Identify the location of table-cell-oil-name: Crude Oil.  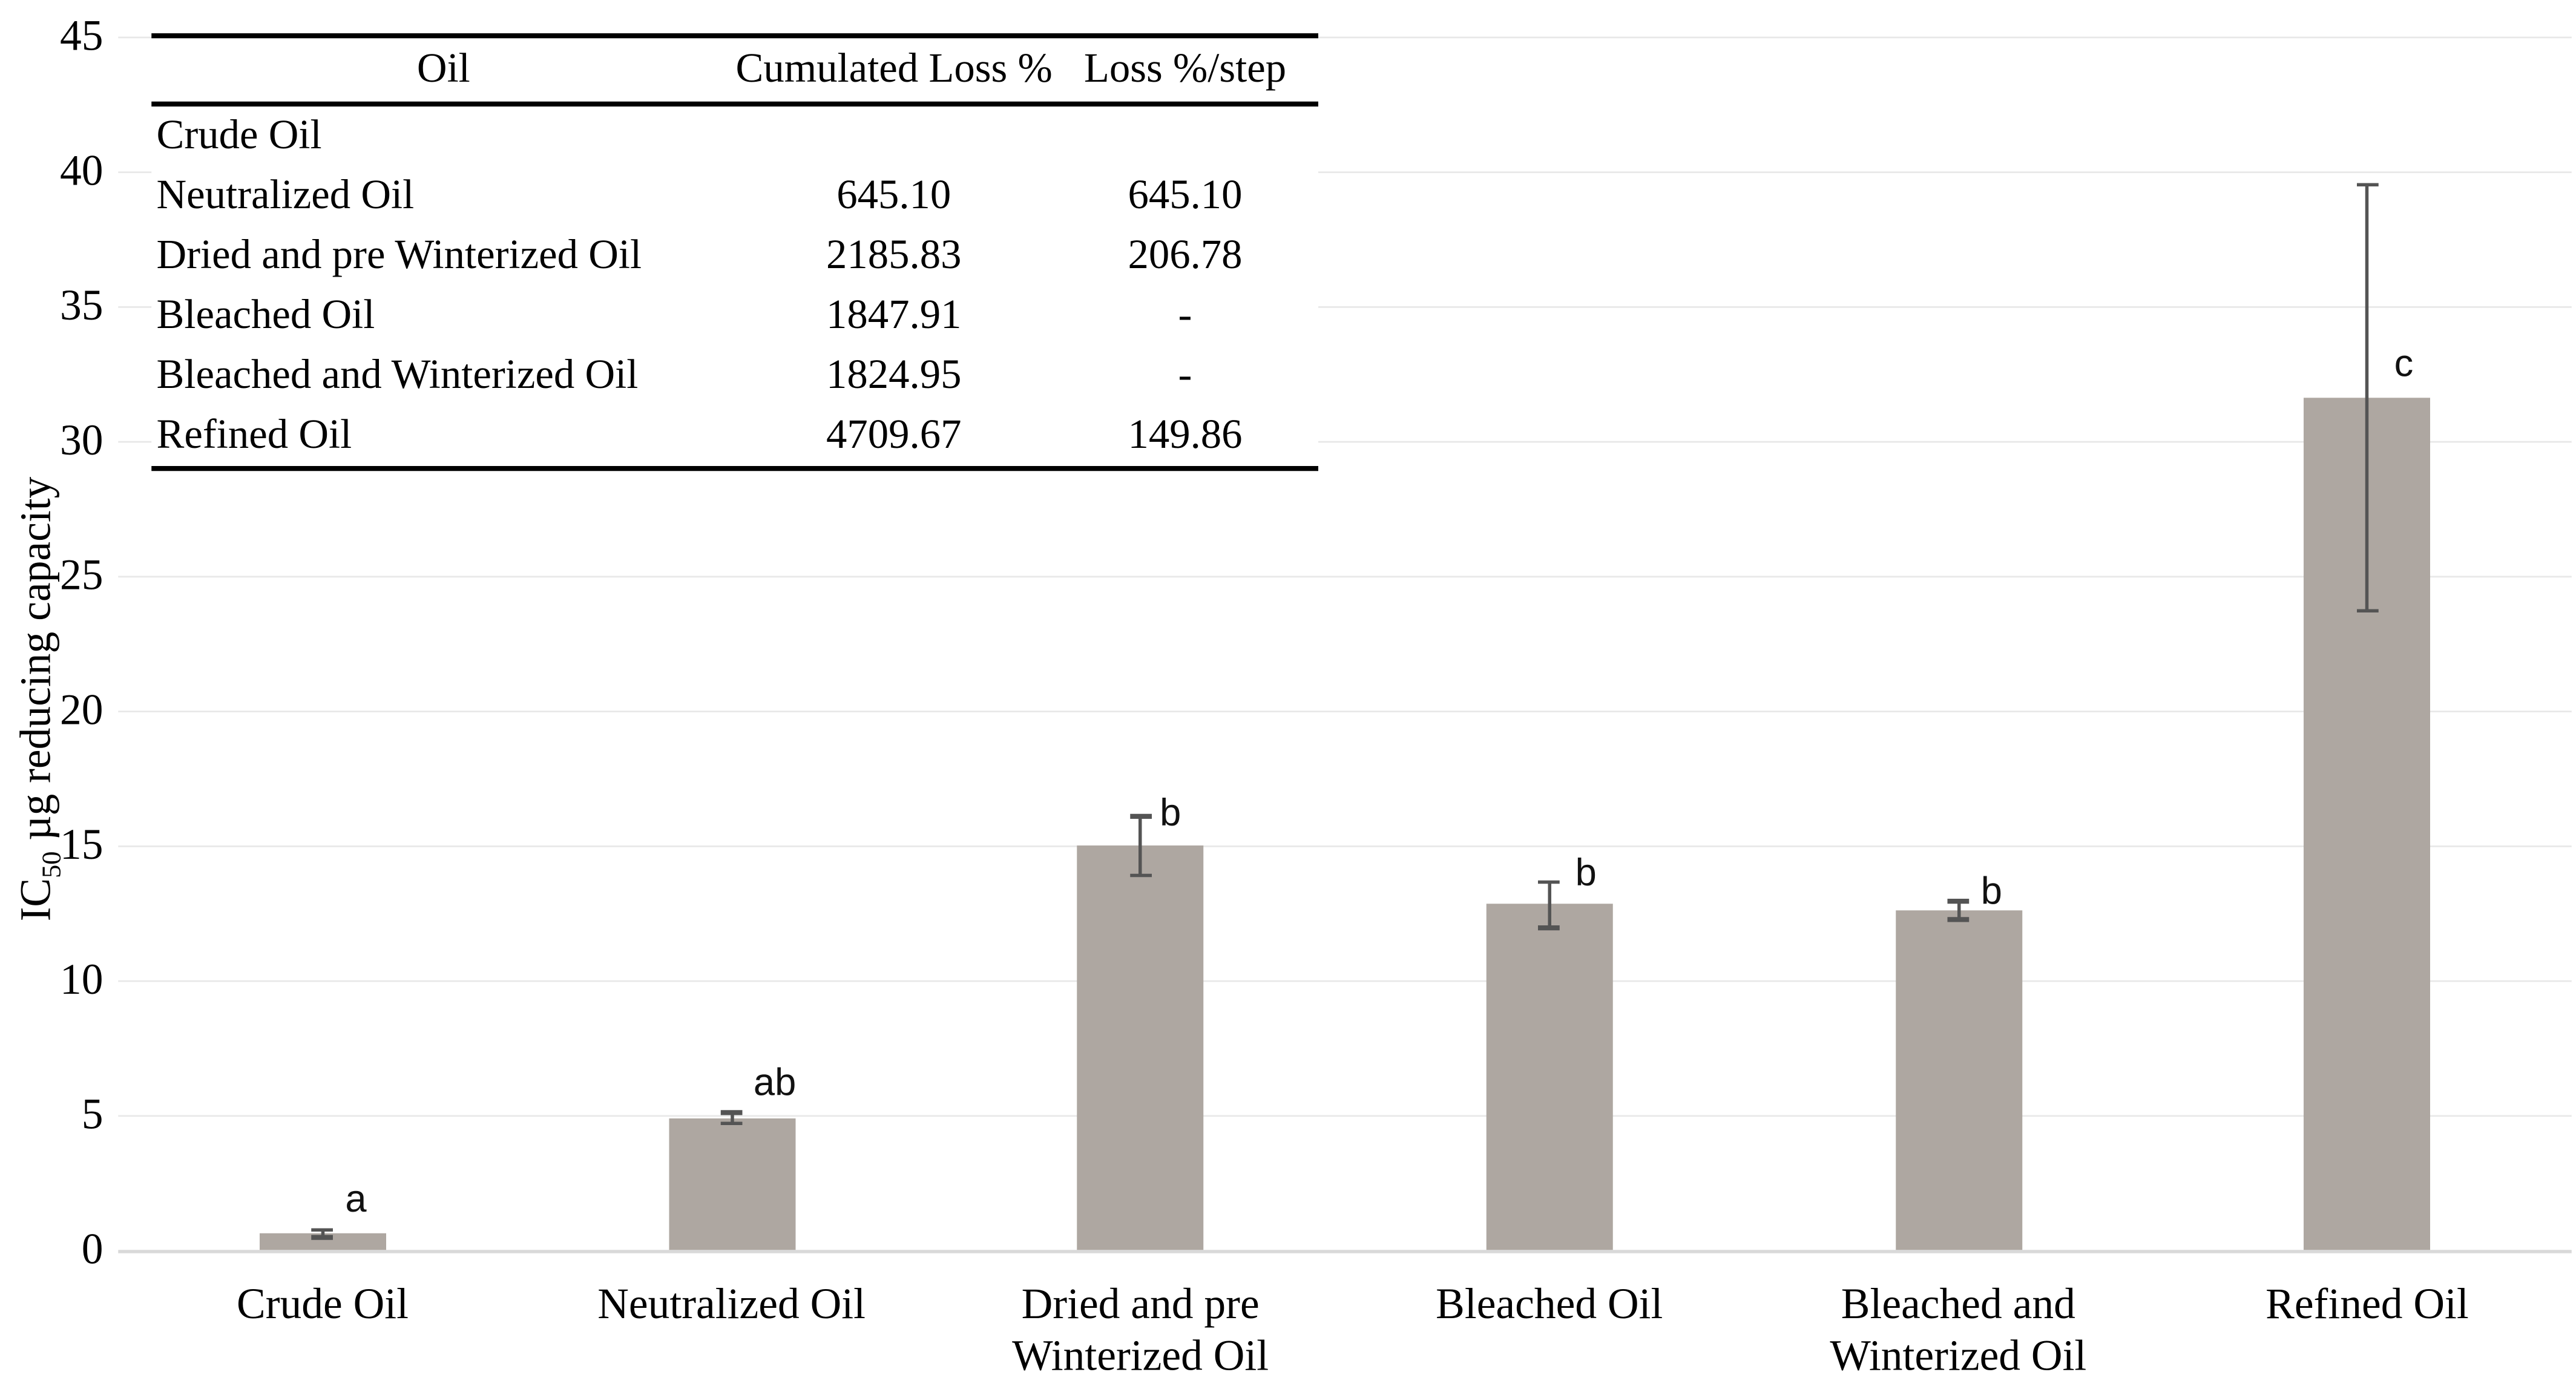
(239, 136).